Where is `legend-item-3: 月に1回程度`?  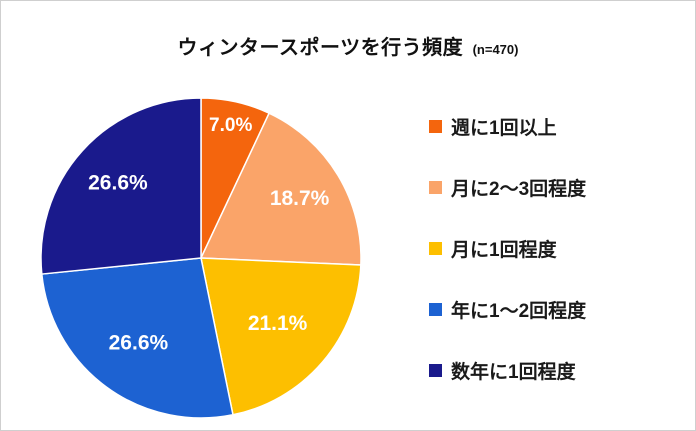 legend-item-3: 月に1回程度 is located at coordinates (507, 248).